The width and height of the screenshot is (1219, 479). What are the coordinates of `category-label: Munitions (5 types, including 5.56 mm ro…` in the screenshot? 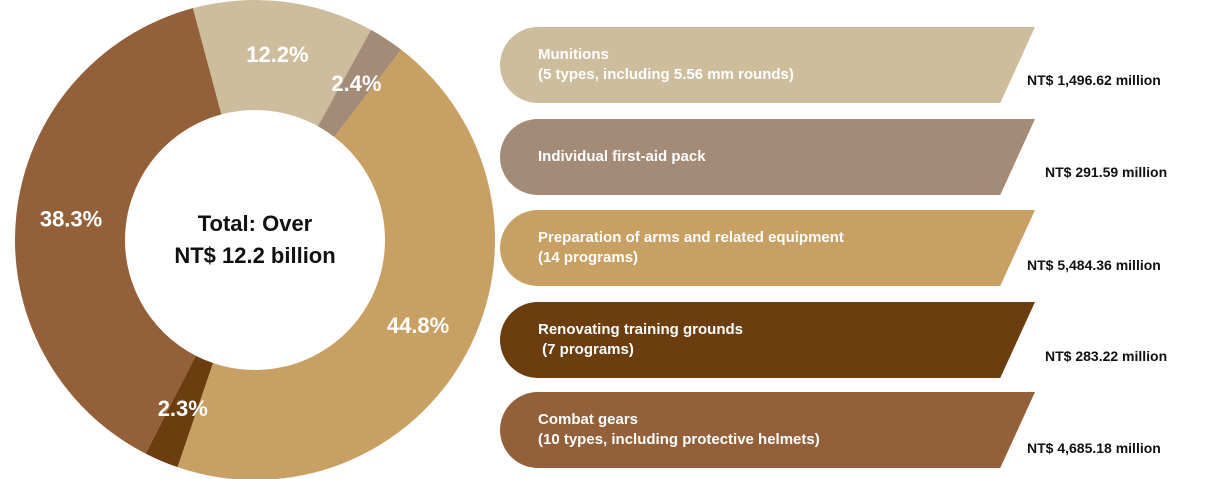 It's located at (666, 64).